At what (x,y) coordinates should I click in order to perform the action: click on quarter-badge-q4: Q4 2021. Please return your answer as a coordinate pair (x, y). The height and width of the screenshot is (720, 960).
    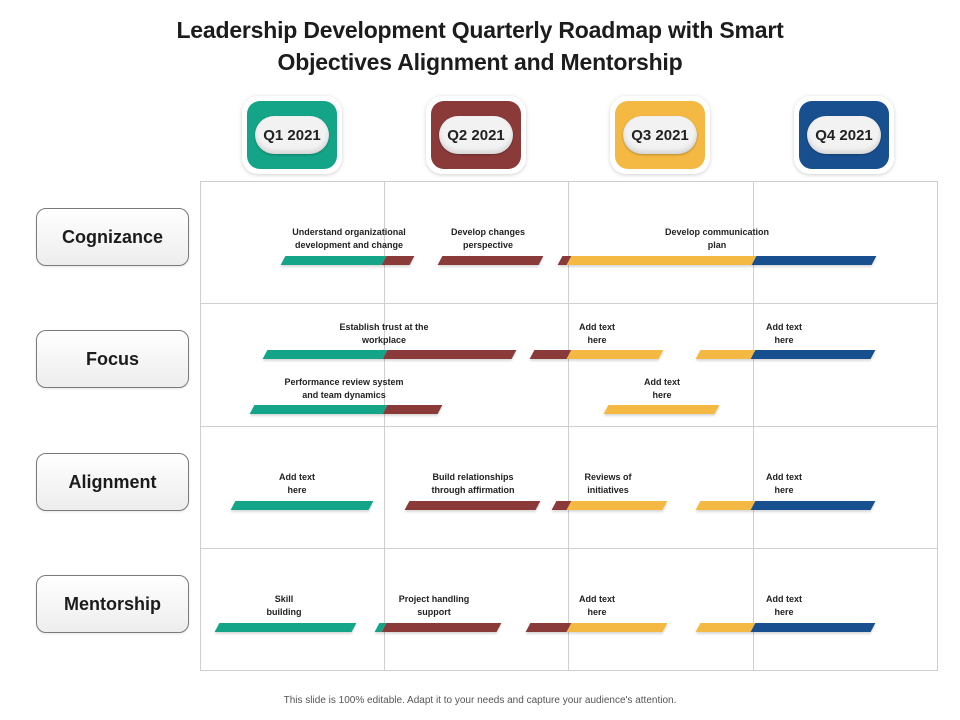
    Looking at the image, I should click on (844, 135).